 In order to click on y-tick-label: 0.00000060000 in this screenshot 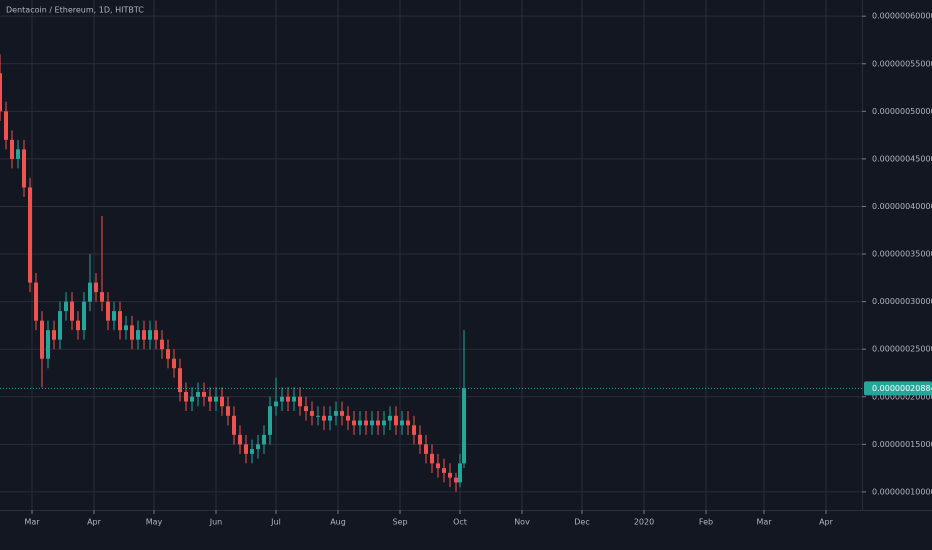, I will do `click(902, 16)`.